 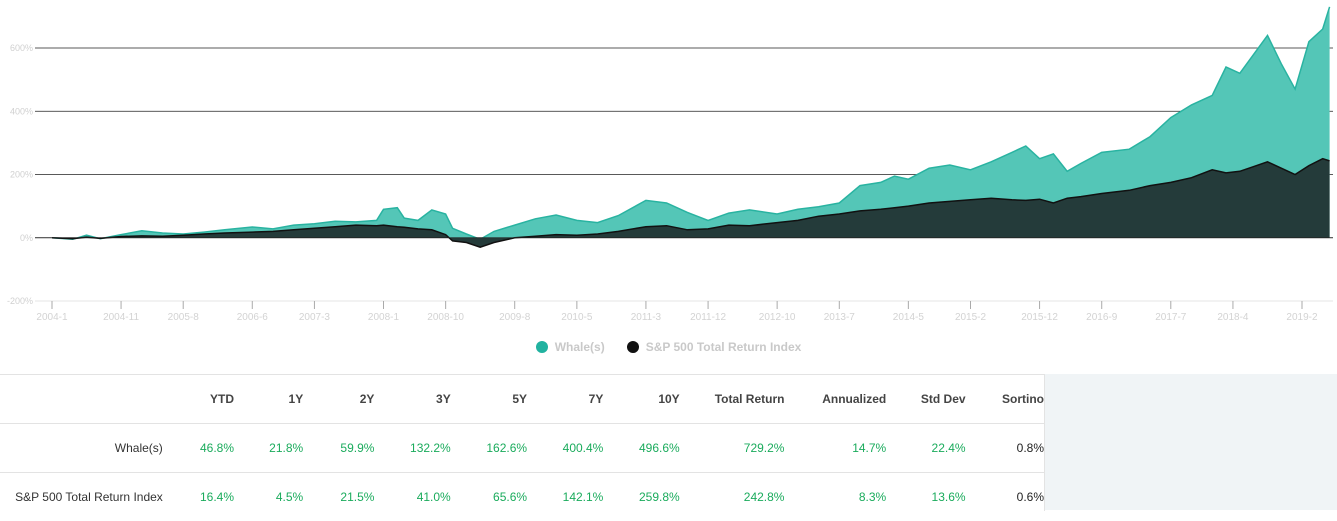 What do you see at coordinates (268, 497) in the screenshot?
I see `cell-1y: 4.5%` at bounding box center [268, 497].